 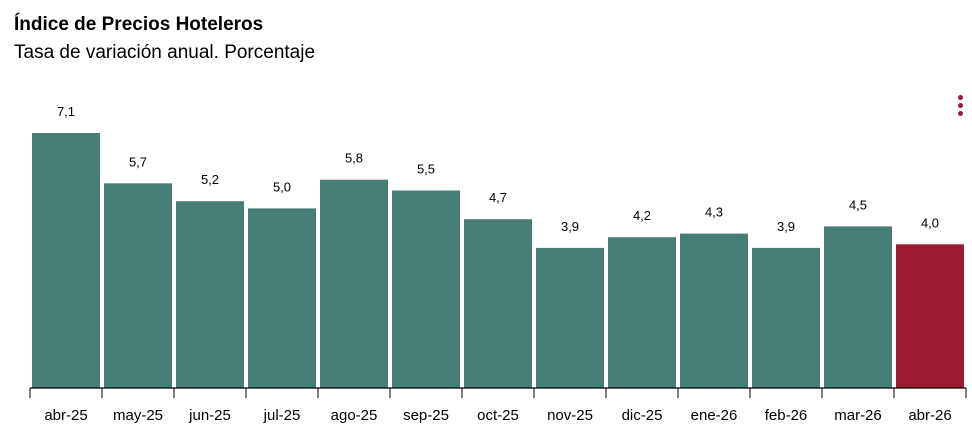 I want to click on value-label: 5,7, so click(x=138, y=161).